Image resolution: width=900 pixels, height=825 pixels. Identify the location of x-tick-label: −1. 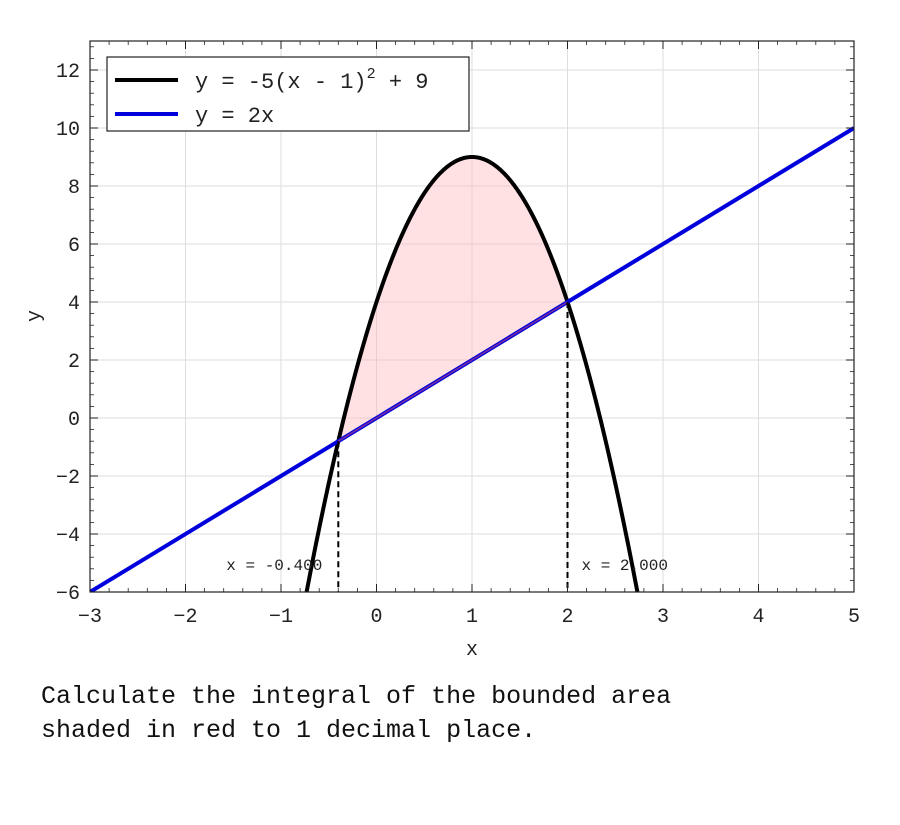
(281, 617).